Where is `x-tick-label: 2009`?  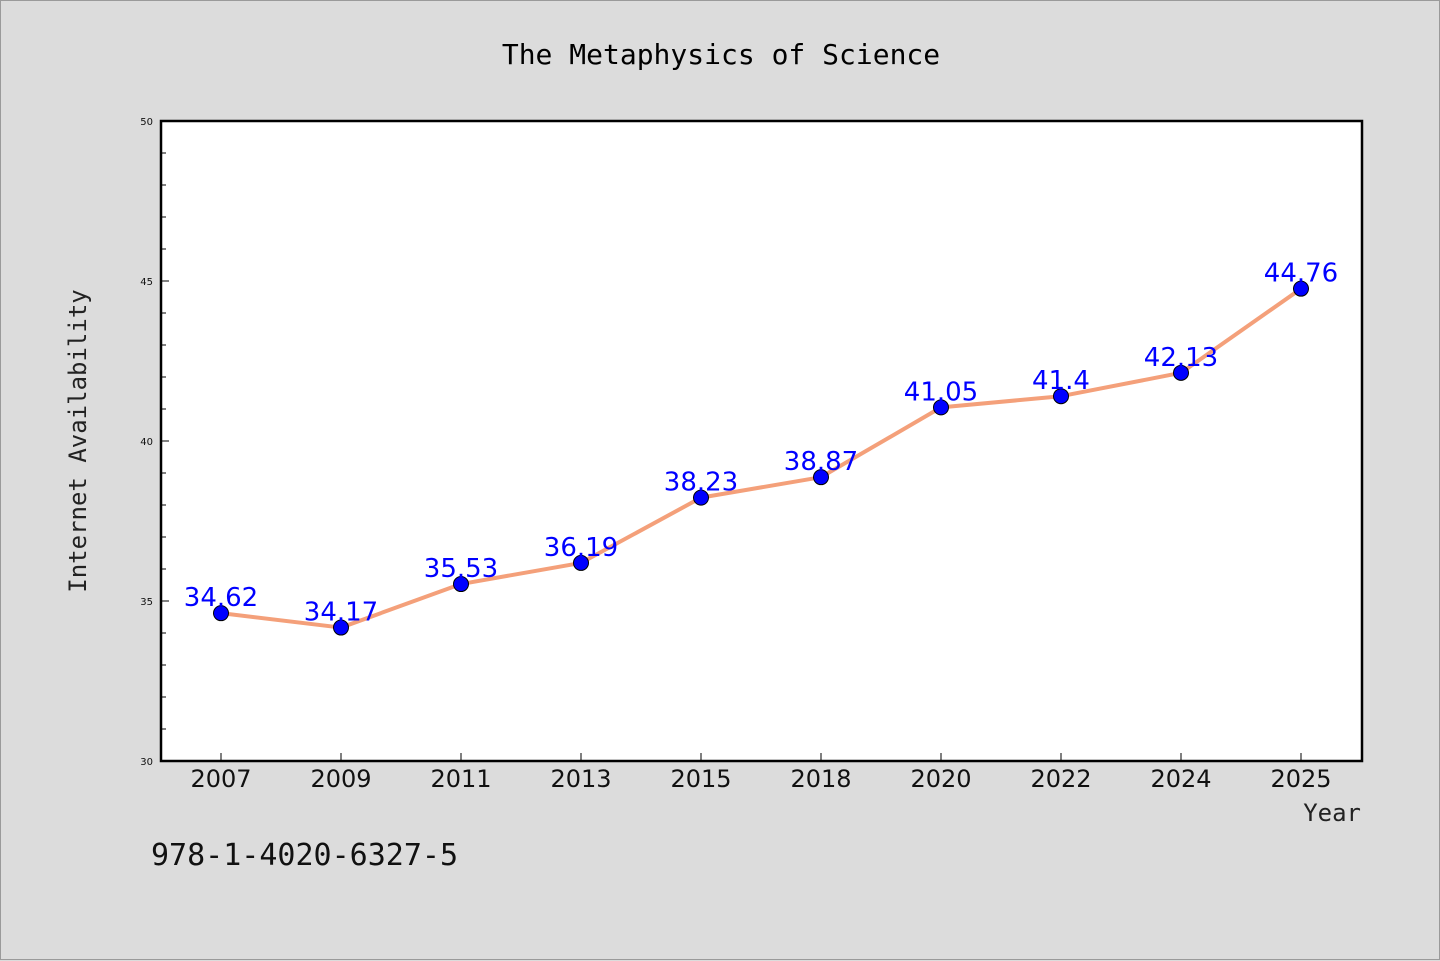
x-tick-label: 2009 is located at coordinates (340, 779).